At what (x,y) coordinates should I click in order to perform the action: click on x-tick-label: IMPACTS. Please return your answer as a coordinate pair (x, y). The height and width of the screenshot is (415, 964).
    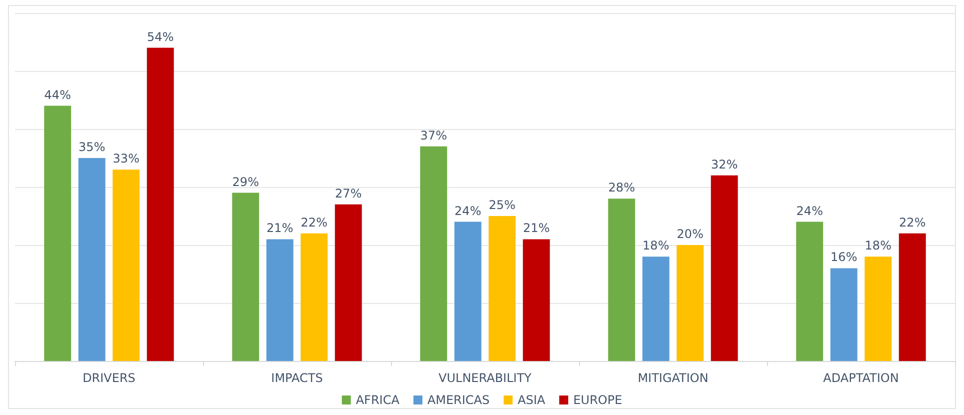
    Looking at the image, I should click on (297, 378).